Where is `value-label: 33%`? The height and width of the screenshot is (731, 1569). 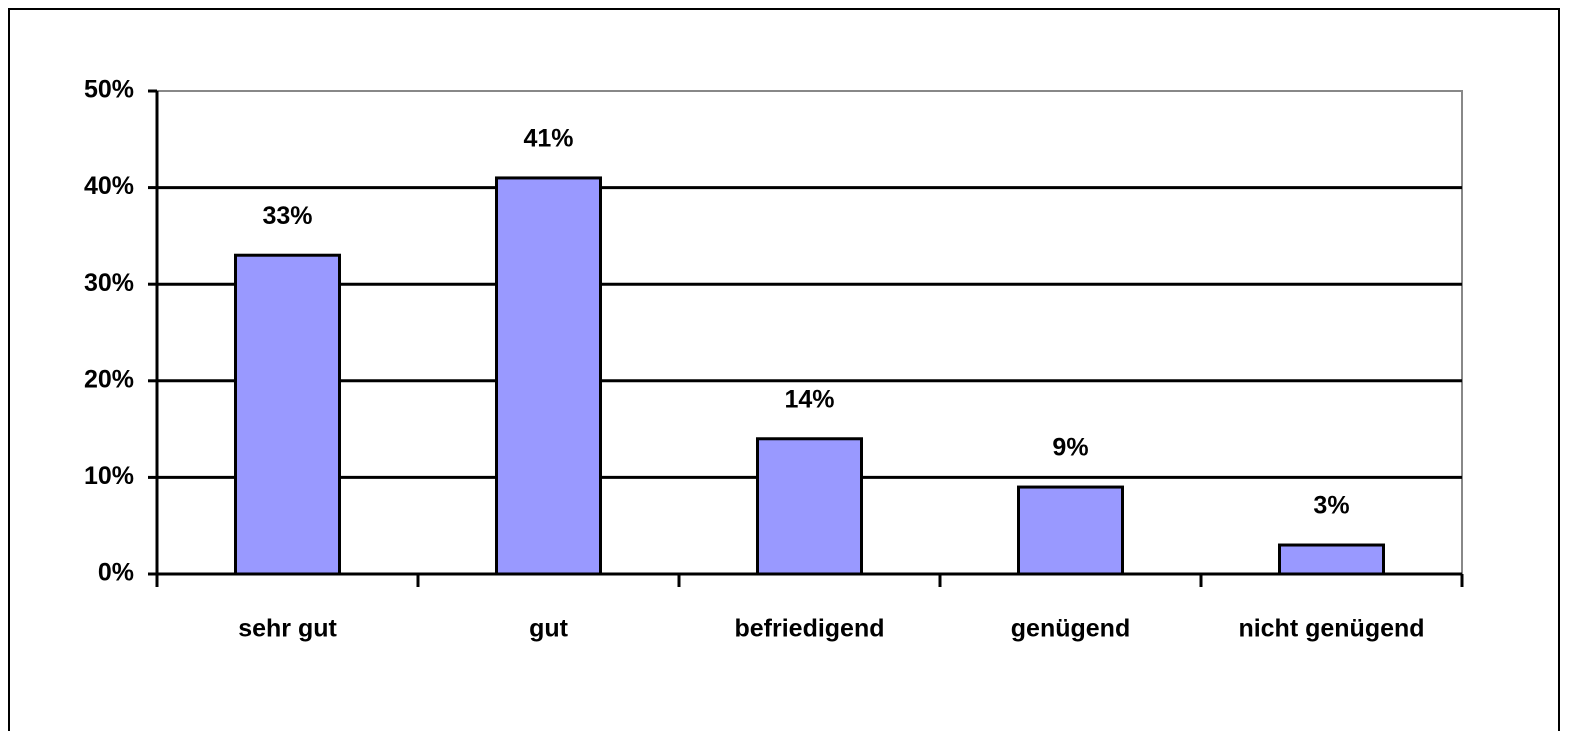
value-label: 33% is located at coordinates (287, 216).